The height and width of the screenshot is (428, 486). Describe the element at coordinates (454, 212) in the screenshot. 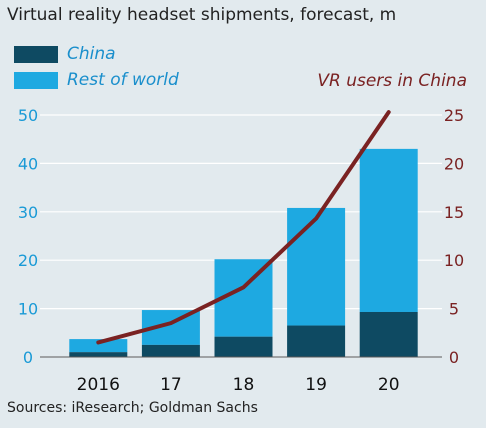

I see `right-axis-tick-label: 15` at that location.